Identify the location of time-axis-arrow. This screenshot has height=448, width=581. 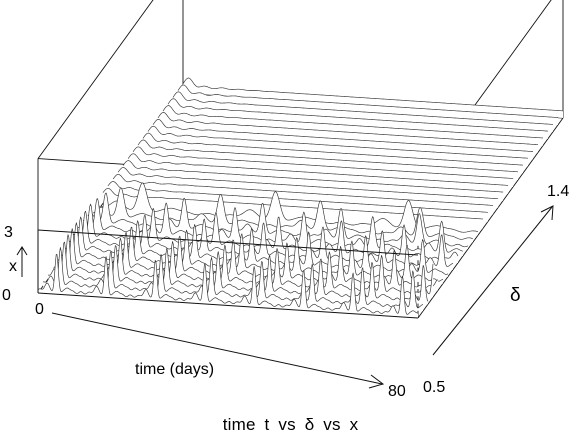
(217, 348).